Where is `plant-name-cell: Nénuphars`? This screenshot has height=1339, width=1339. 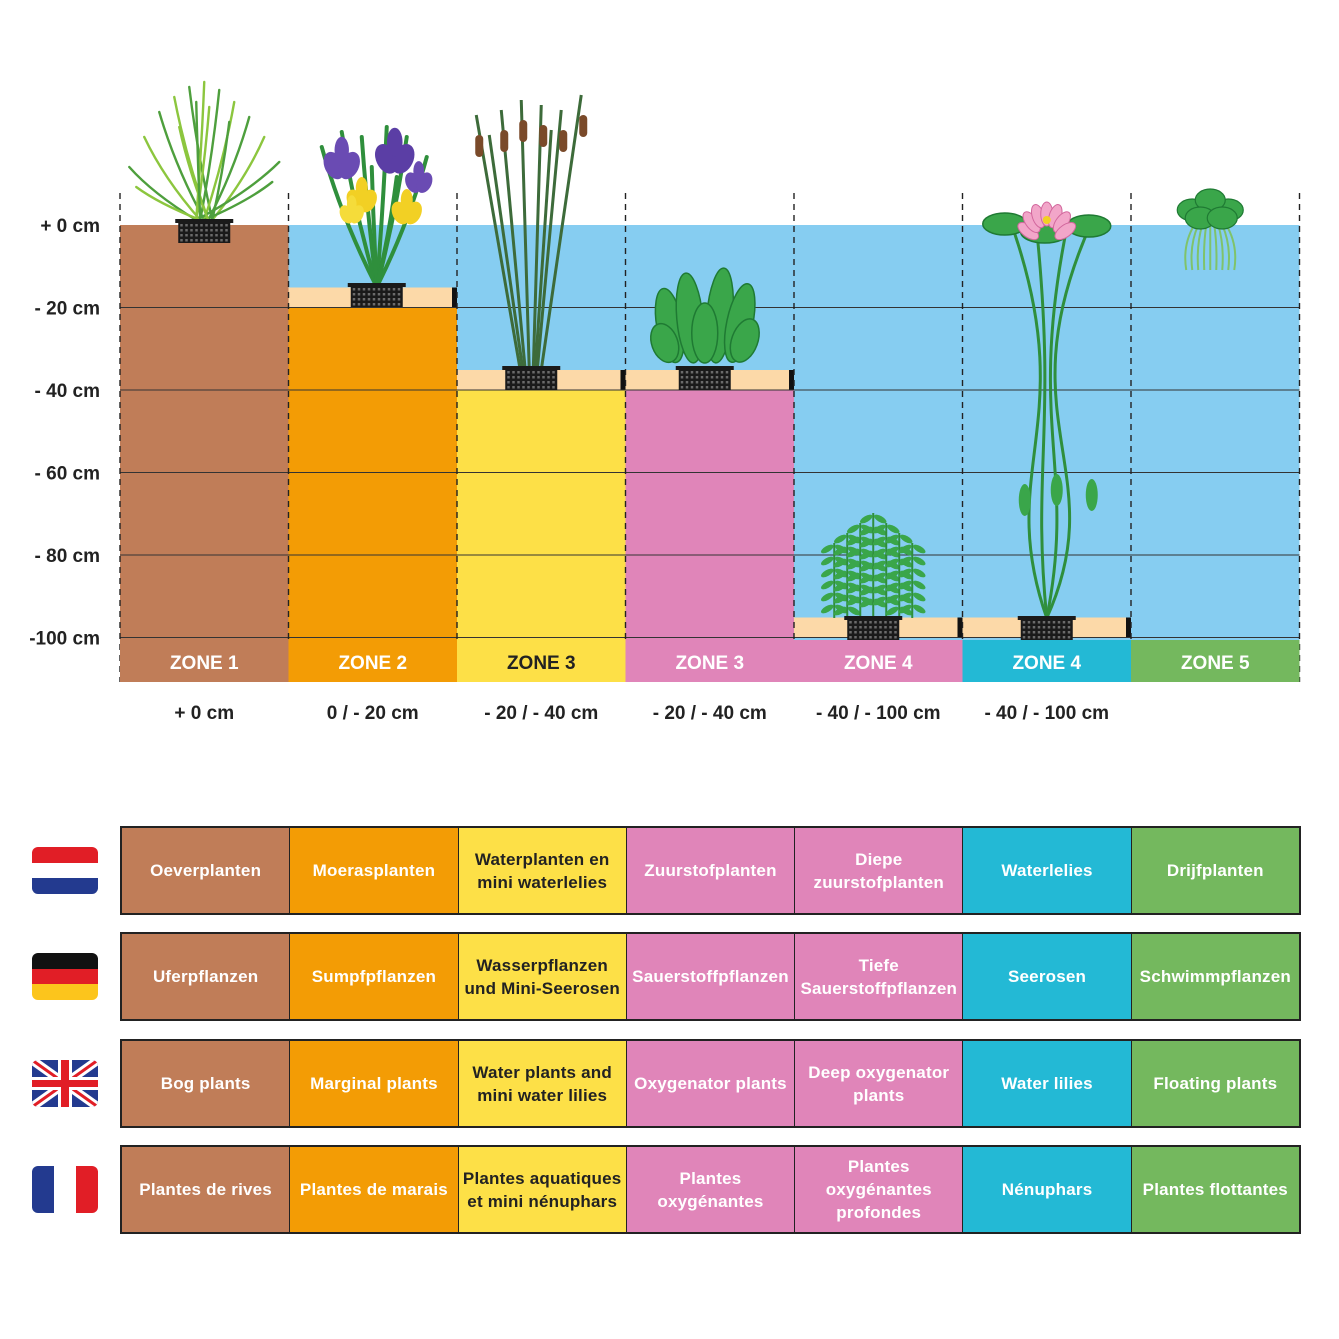 plant-name-cell: Nénuphars is located at coordinates (1047, 1189).